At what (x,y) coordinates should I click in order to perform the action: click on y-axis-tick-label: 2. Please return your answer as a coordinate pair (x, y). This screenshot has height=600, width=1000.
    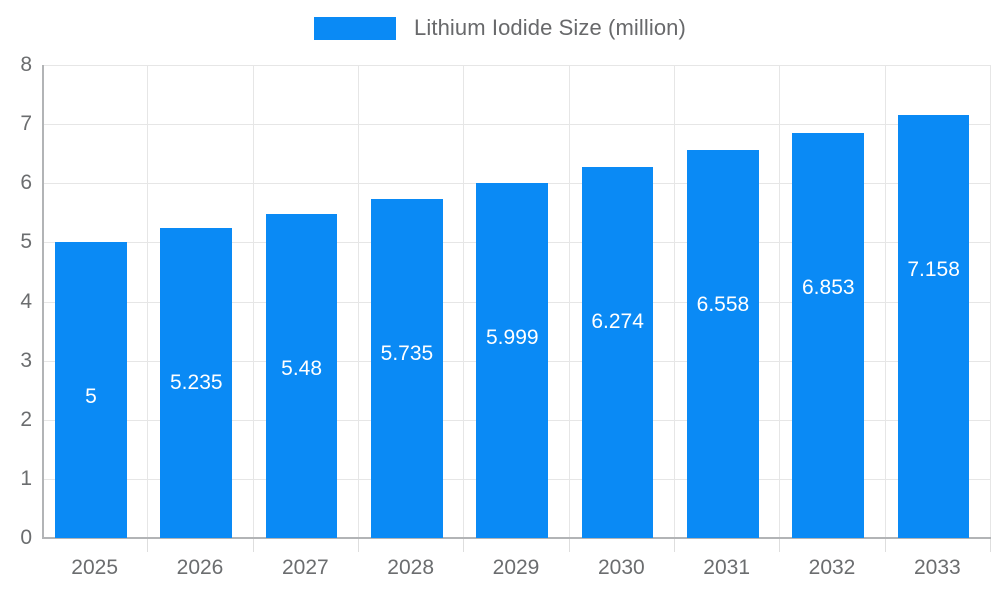
    Looking at the image, I should click on (26, 419).